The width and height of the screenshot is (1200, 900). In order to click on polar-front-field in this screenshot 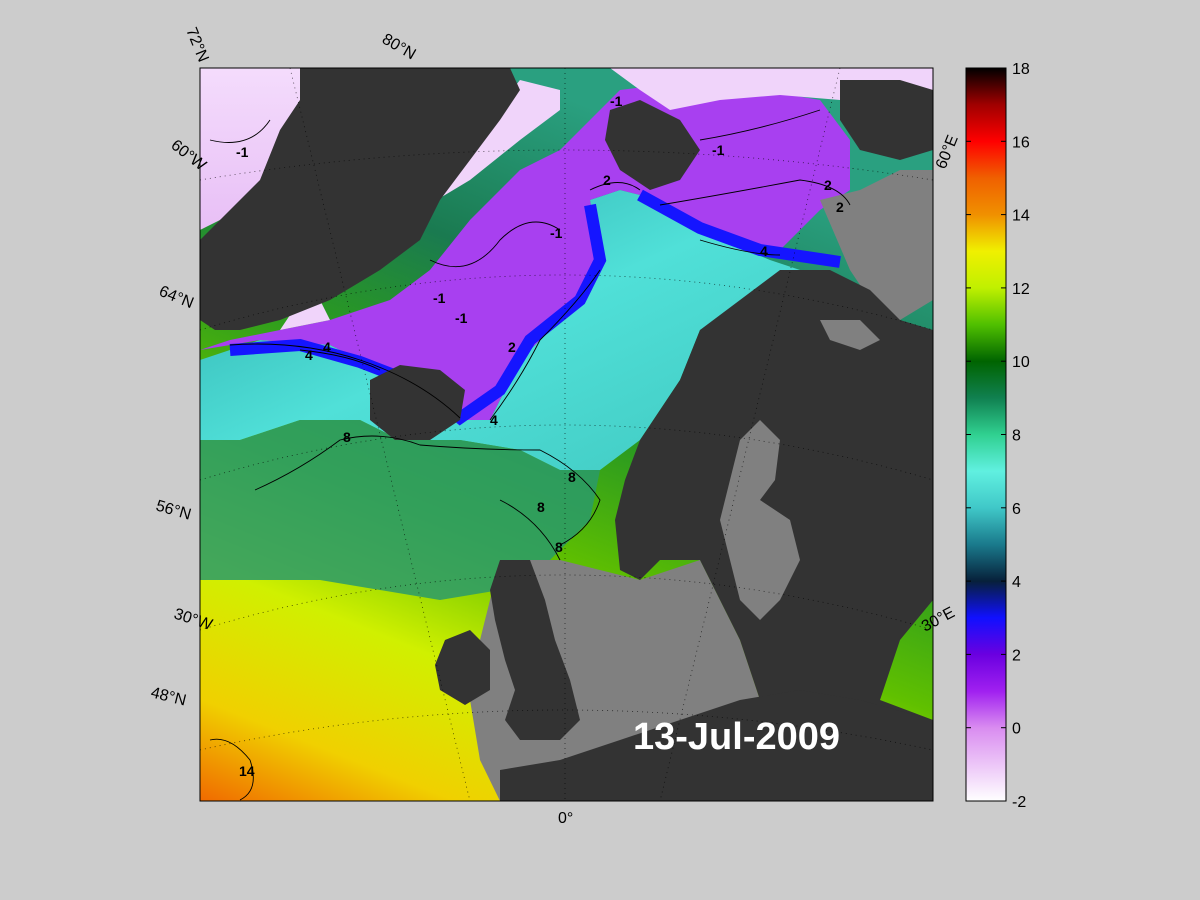, I will do `click(535, 307)`.